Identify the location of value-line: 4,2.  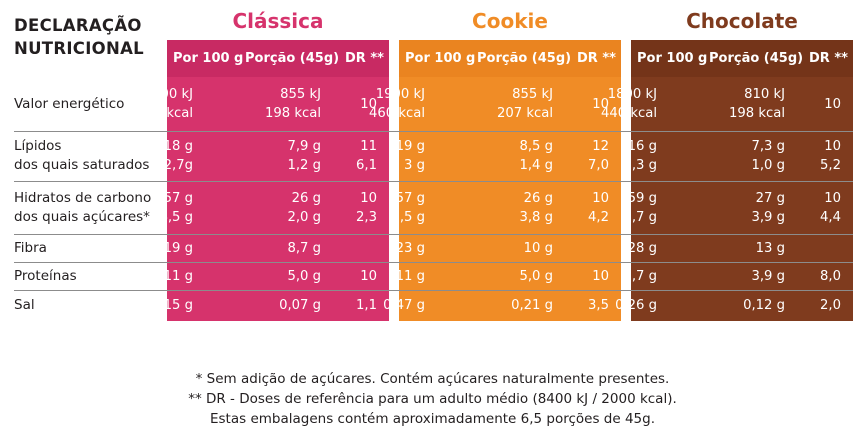
(598, 217).